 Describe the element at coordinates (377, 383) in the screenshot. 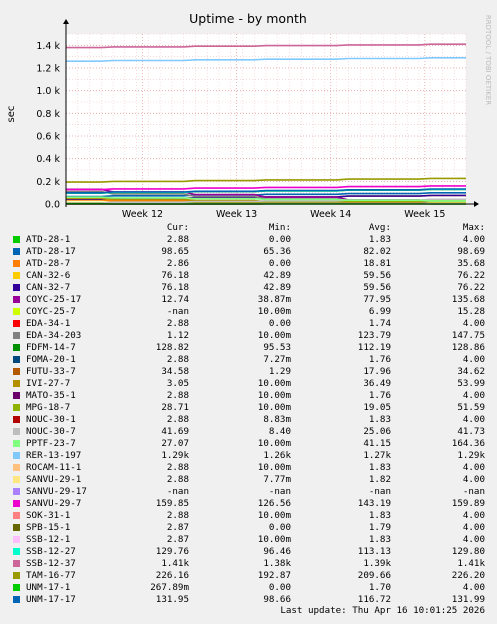

I see `legend-avg: 36.49` at that location.